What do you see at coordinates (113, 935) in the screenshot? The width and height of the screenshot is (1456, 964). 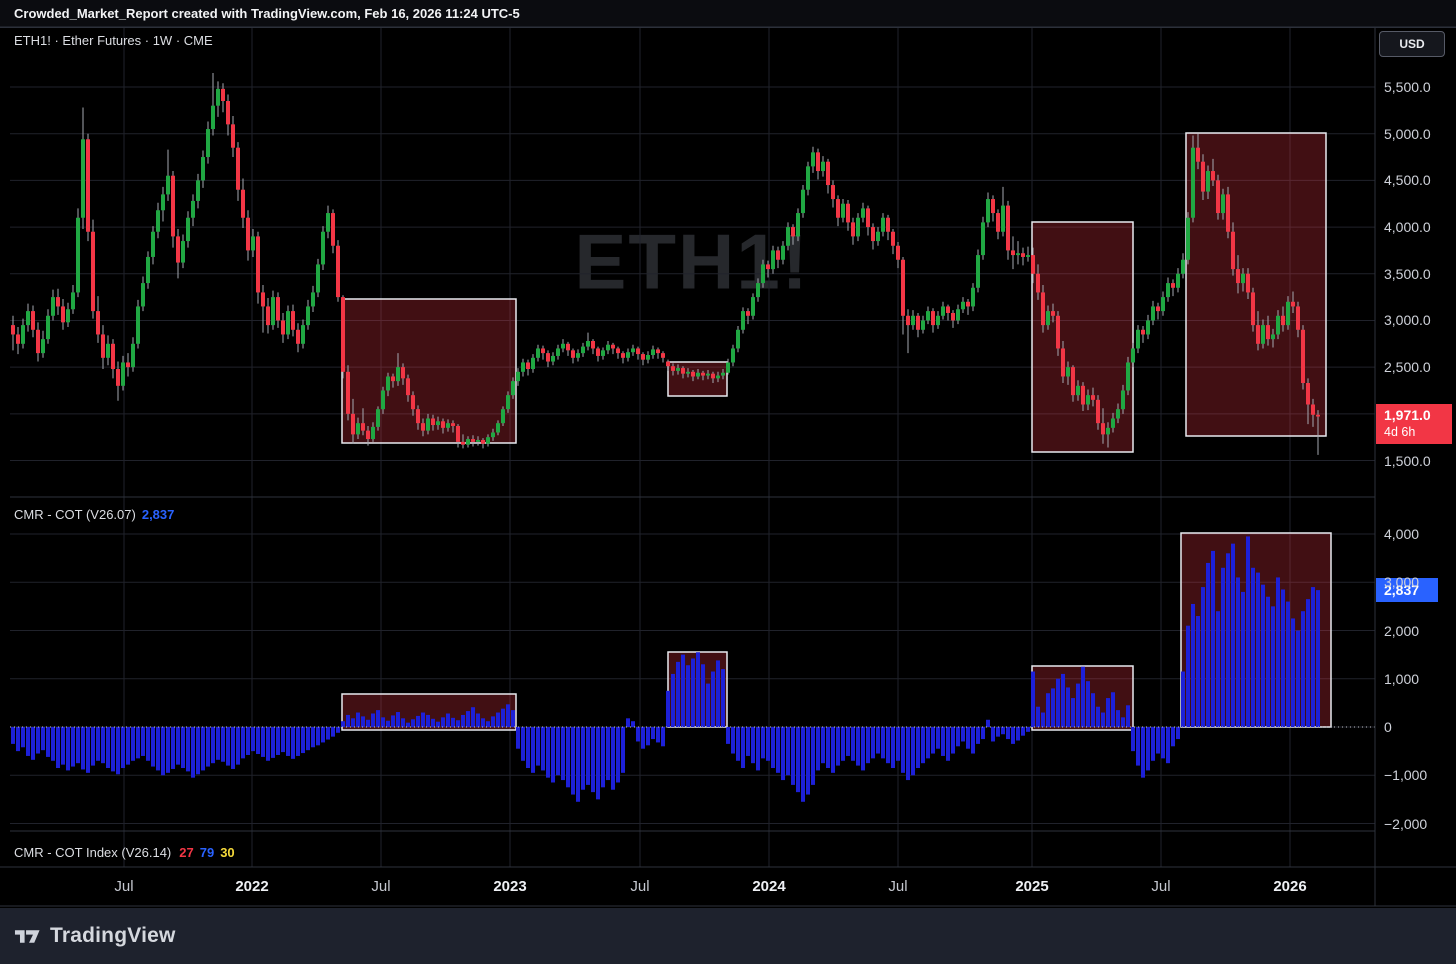 I see `tradingview-brand-text: TradingView` at bounding box center [113, 935].